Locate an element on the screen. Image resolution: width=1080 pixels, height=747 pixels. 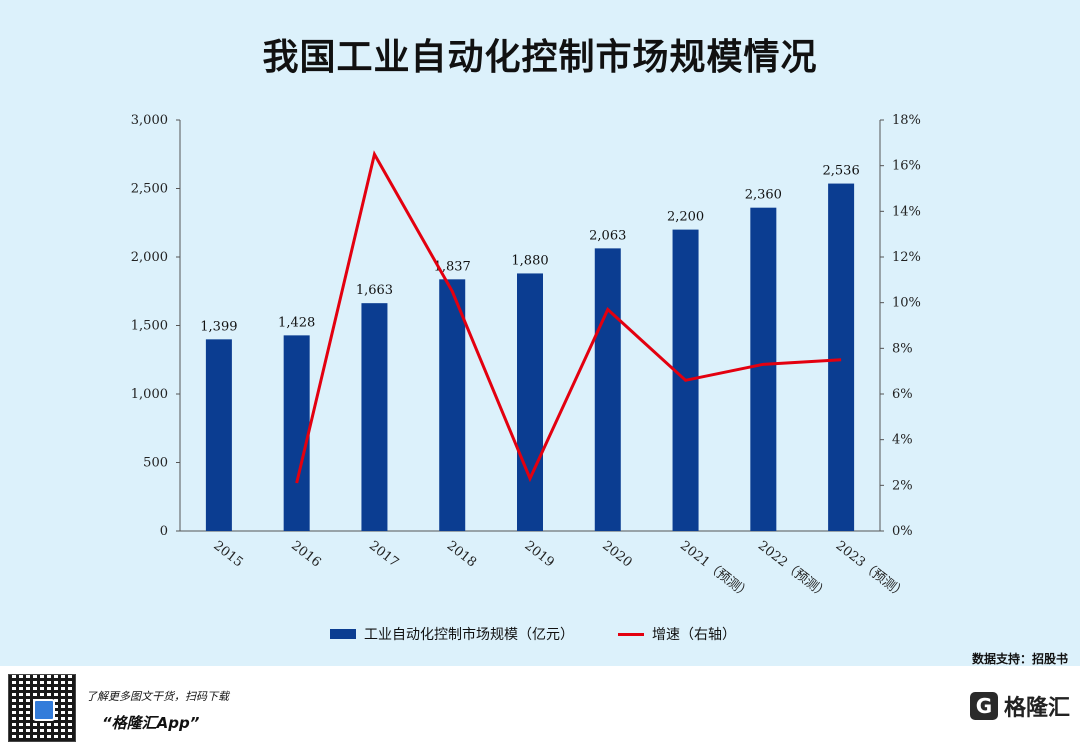
x-tick-label: 2018 is located at coordinates (461, 554).